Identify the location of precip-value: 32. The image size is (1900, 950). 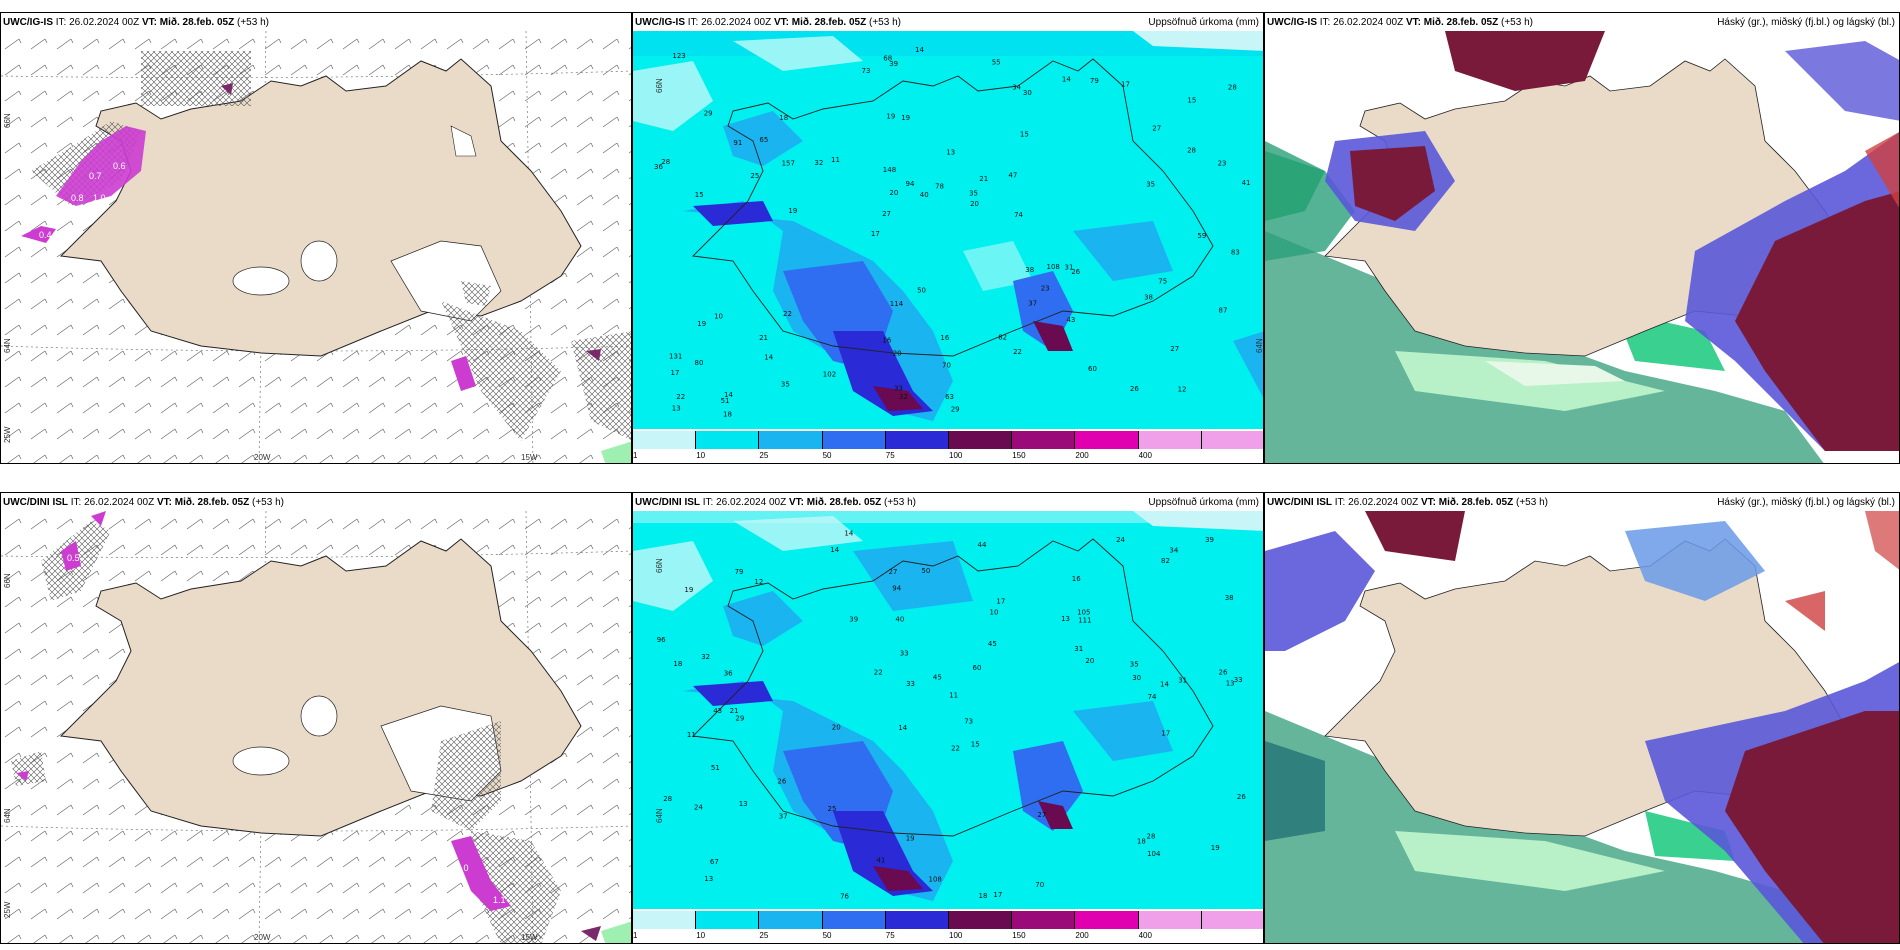
(818, 163).